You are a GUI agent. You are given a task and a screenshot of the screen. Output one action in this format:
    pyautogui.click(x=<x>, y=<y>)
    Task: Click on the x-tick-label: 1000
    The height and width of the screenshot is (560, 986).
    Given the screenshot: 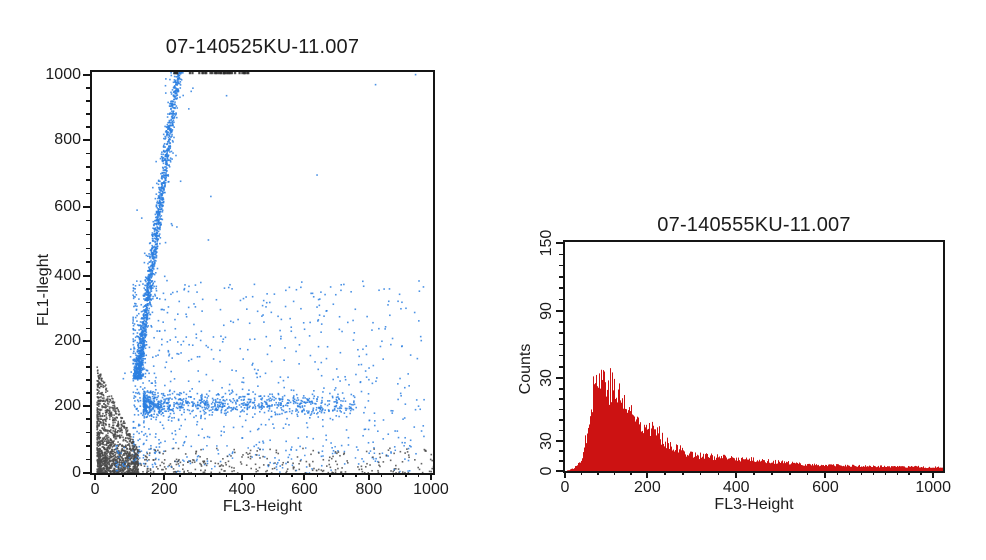 What is the action you would take?
    pyautogui.click(x=431, y=489)
    